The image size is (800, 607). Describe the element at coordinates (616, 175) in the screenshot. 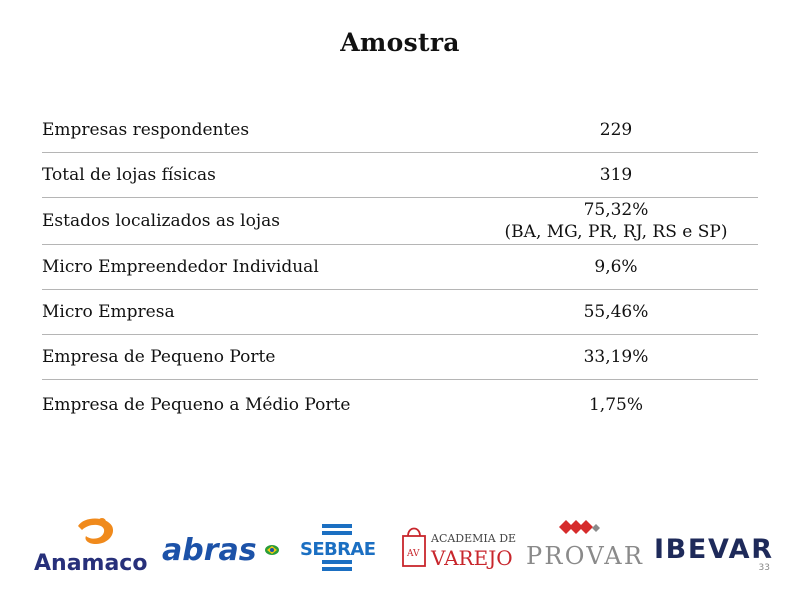

I see `row-value: 319` at that location.